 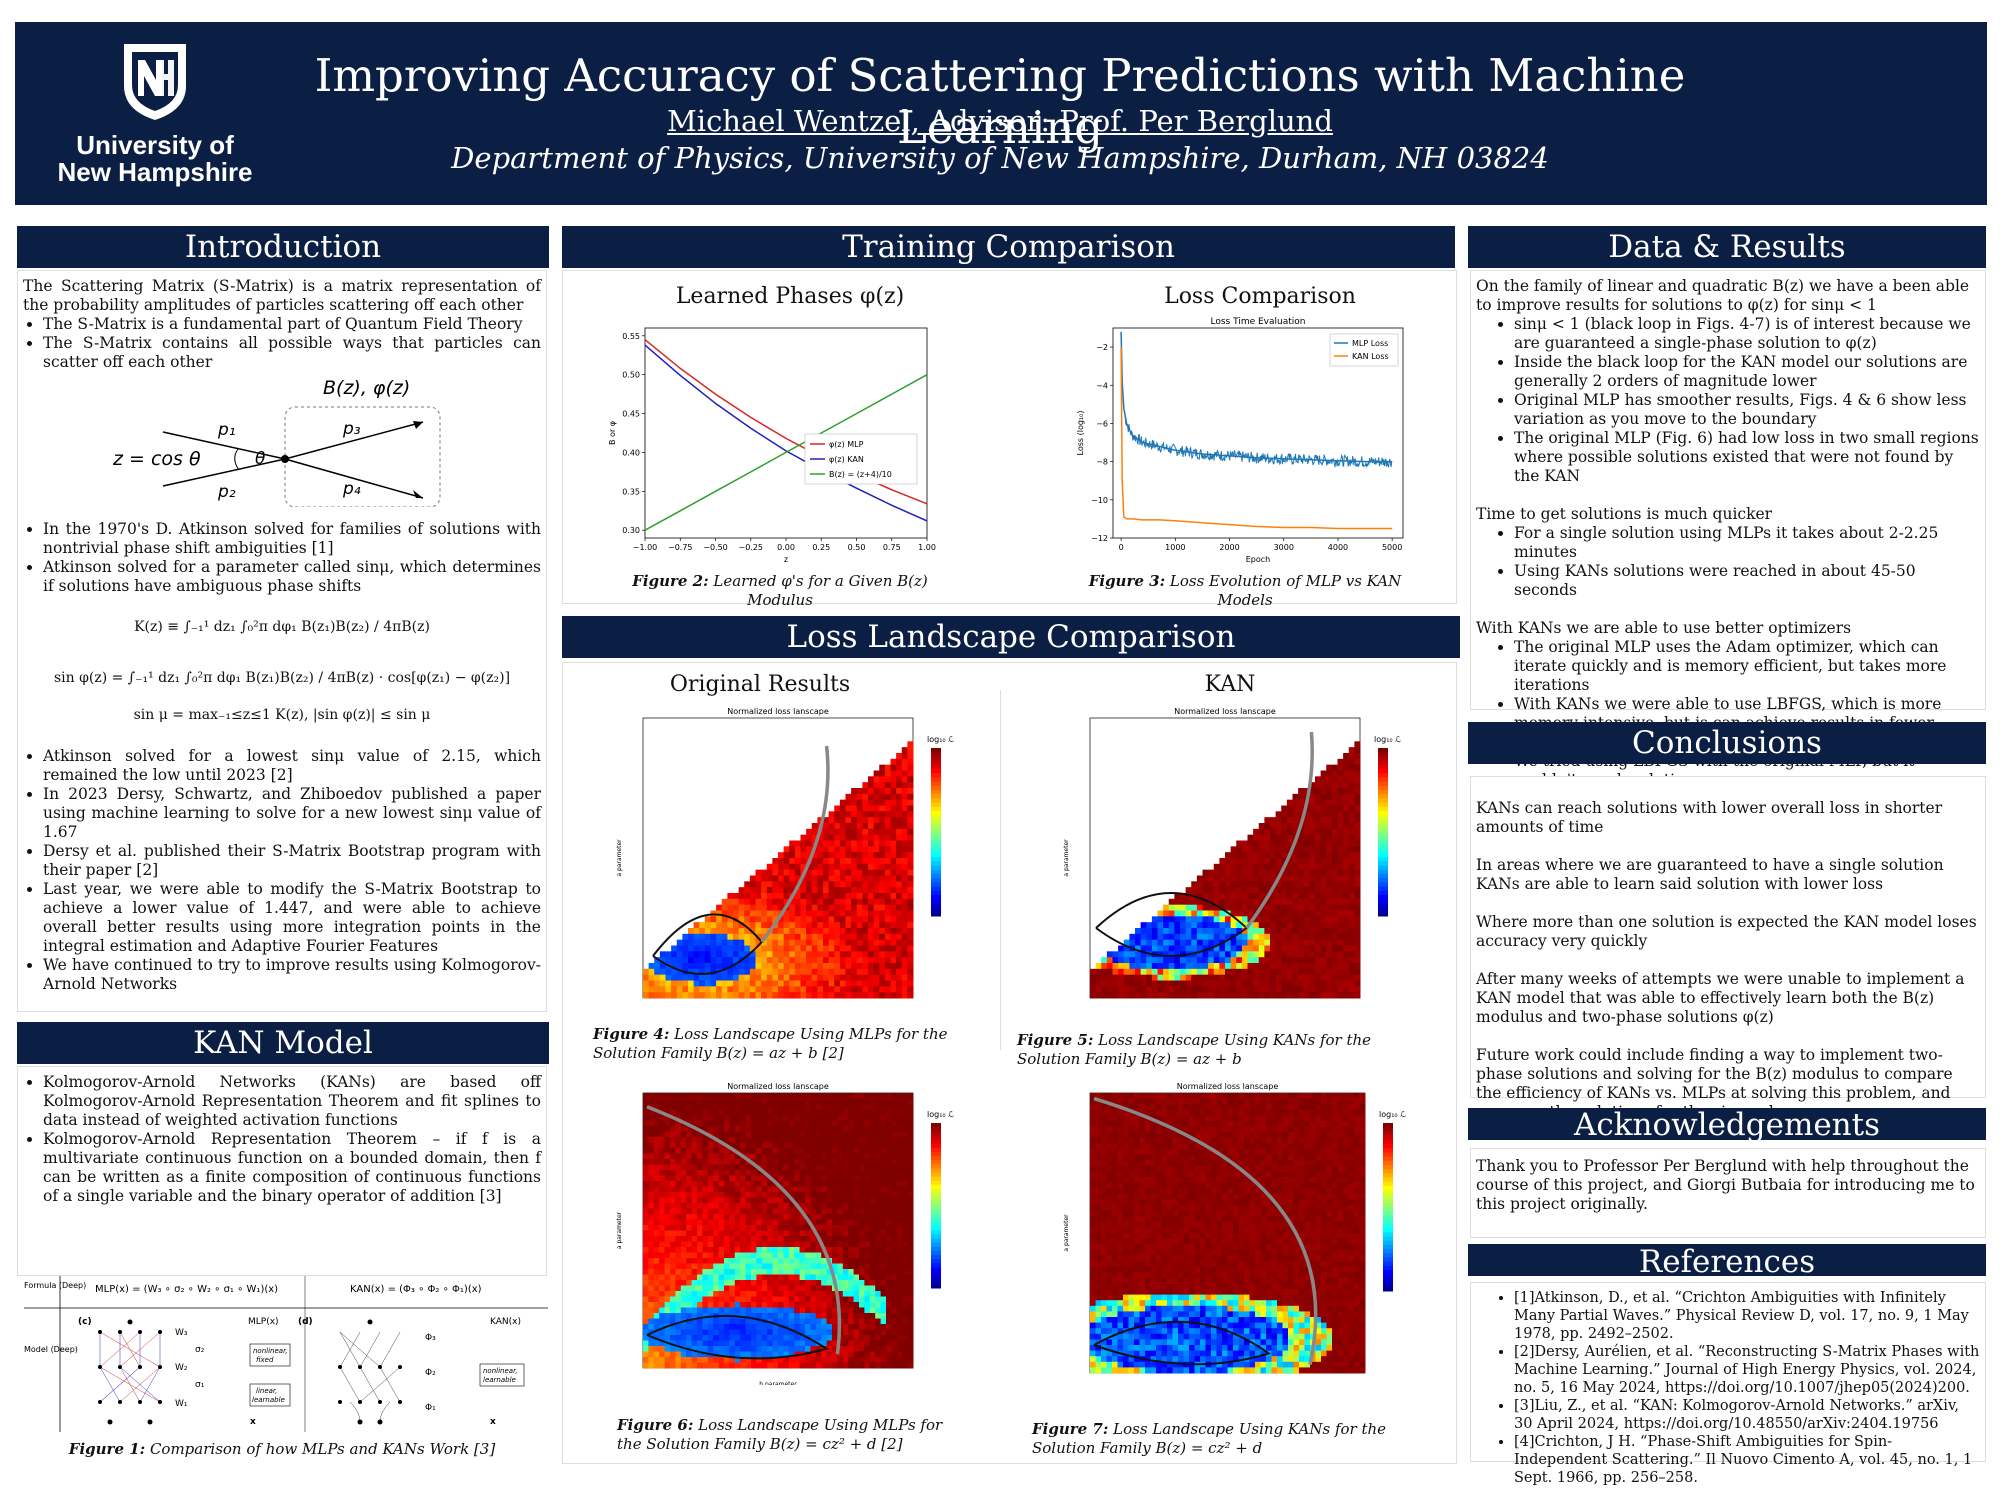 I want to click on fig1-nonlin-learn-1: nonlinear,, so click(x=500, y=1371).